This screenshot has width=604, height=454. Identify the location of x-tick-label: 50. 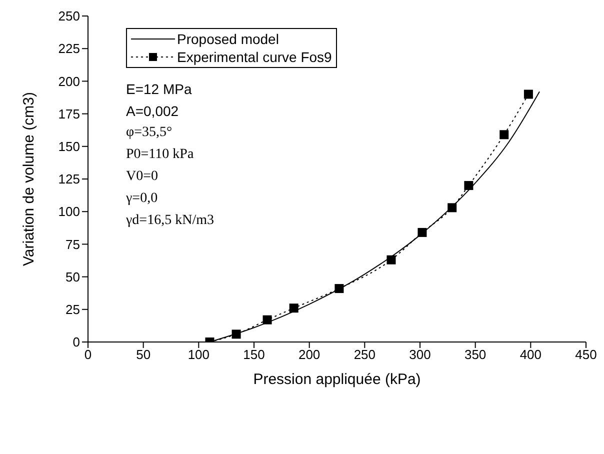
(143, 354).